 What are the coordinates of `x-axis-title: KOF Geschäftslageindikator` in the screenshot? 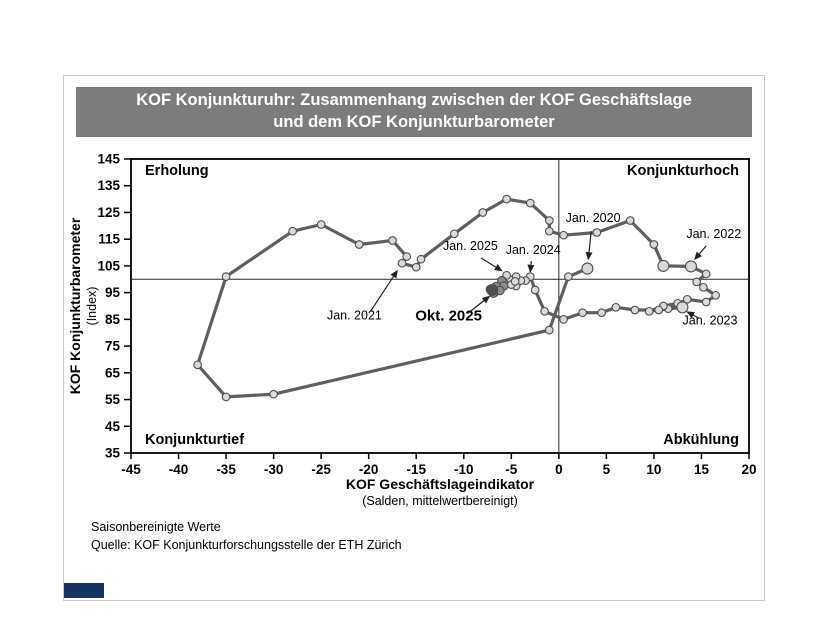 It's located at (440, 484).